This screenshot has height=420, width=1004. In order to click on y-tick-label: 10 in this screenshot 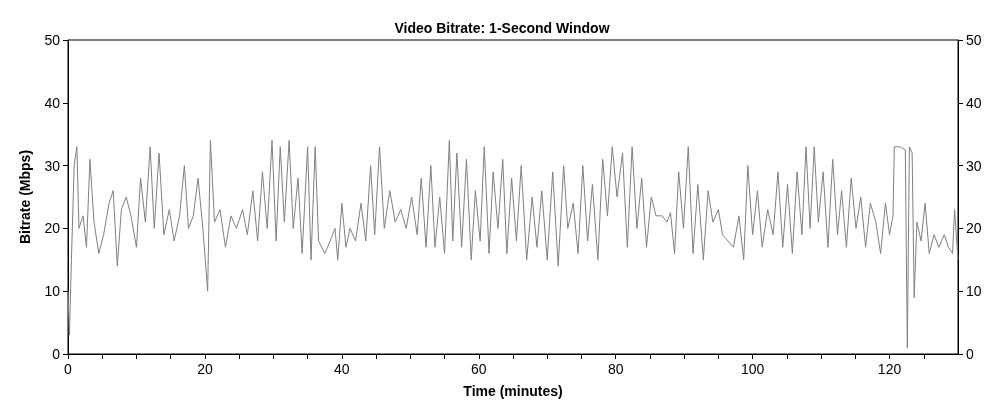, I will do `click(52, 291)`.